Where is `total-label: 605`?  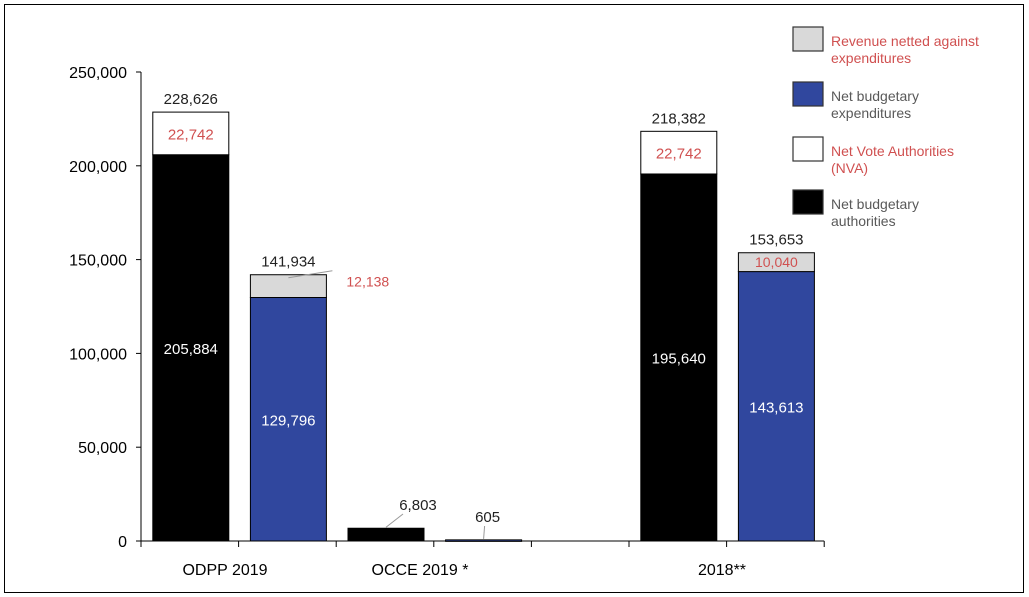
total-label: 605 is located at coordinates (487, 517).